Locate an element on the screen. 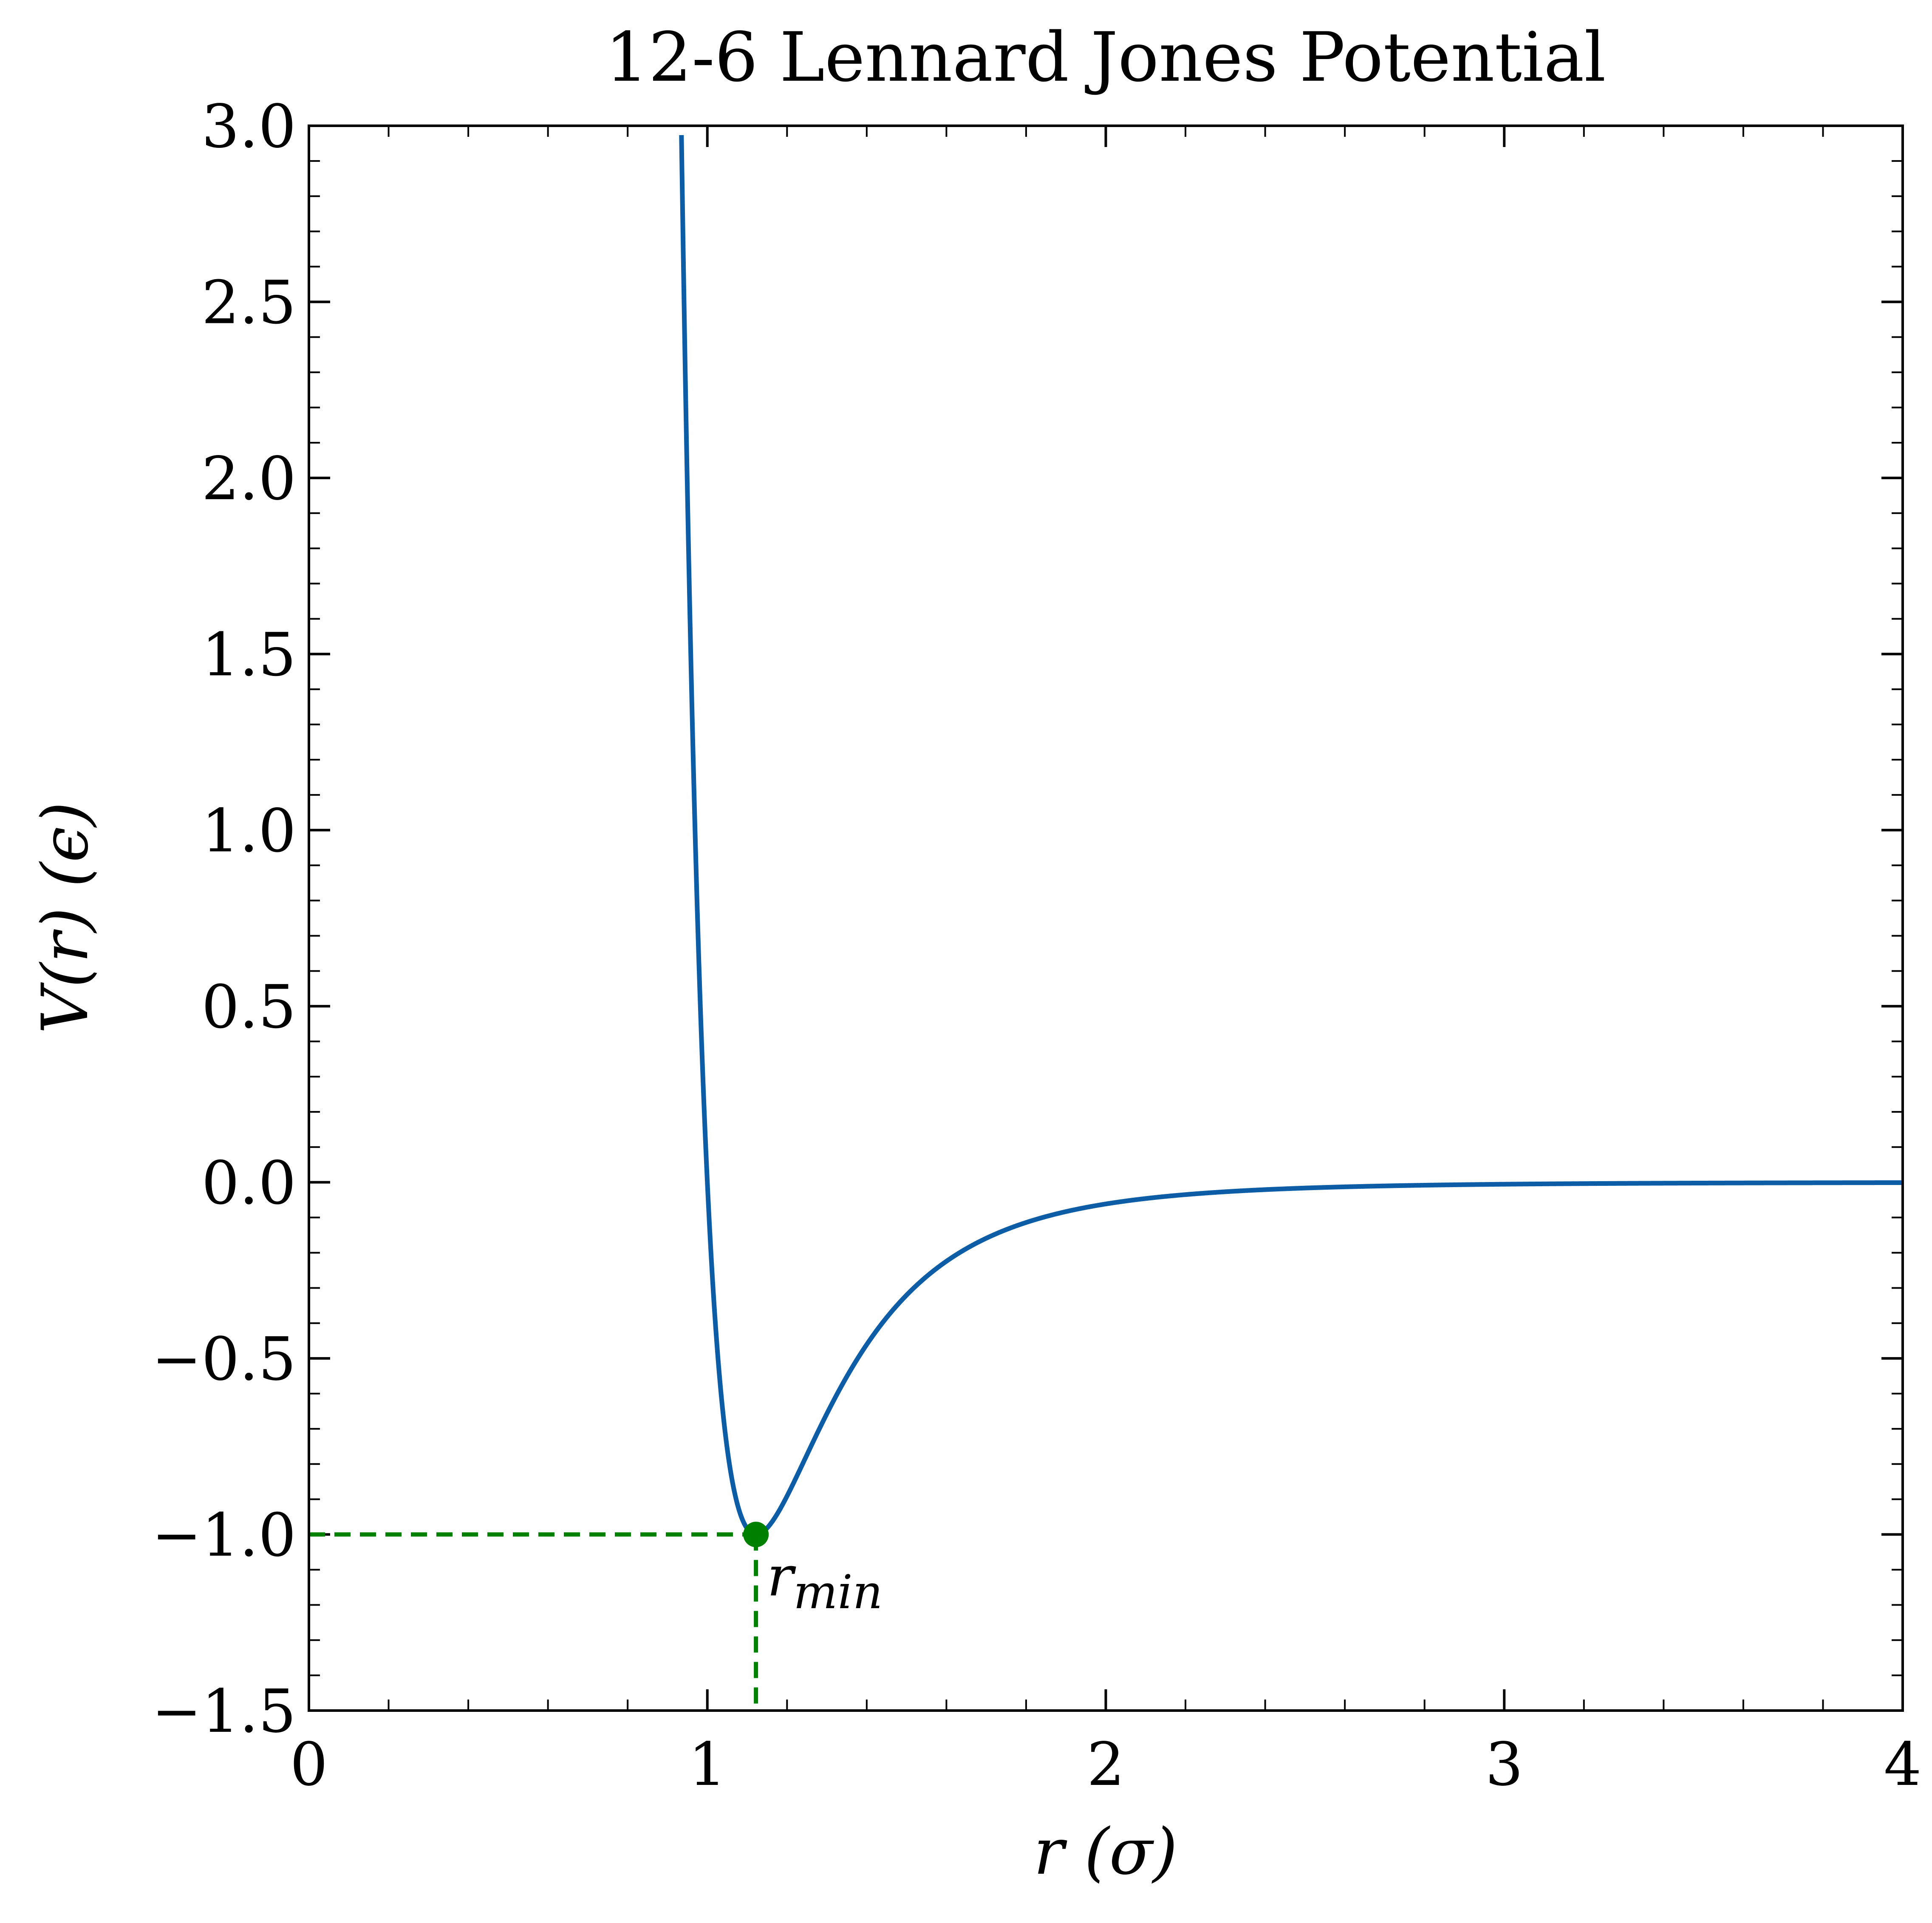  y-tick-label: 0.0 is located at coordinates (248, 1183).